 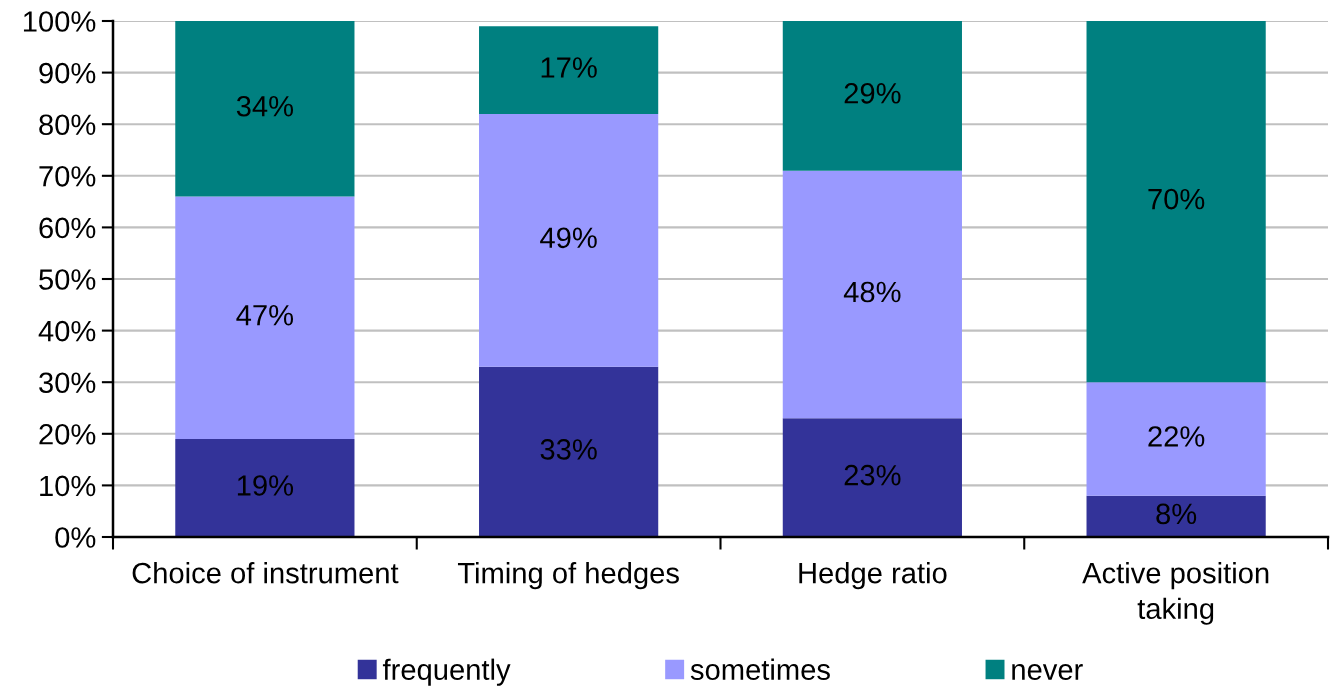 I want to click on y-tick-label: 50%, so click(x=67, y=279).